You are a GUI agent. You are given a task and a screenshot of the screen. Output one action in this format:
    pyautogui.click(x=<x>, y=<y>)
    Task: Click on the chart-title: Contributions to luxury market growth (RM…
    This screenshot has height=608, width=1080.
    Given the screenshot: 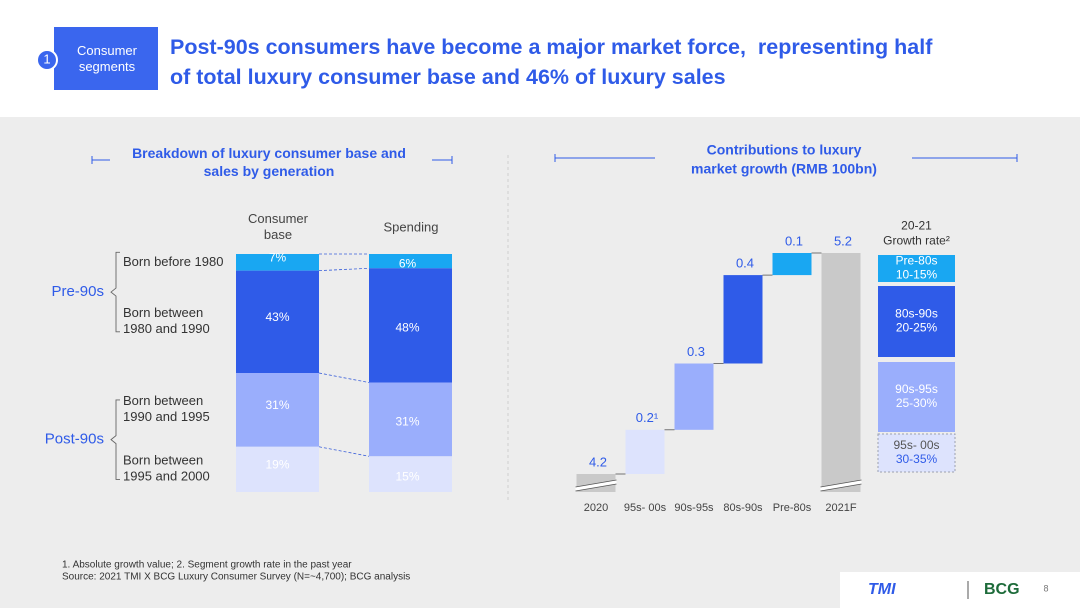 What is the action you would take?
    pyautogui.click(x=784, y=158)
    